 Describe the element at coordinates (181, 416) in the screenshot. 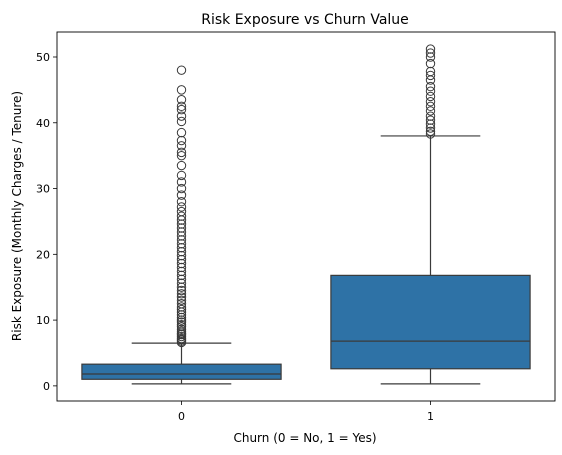

I see `x-tick-label: 0` at that location.